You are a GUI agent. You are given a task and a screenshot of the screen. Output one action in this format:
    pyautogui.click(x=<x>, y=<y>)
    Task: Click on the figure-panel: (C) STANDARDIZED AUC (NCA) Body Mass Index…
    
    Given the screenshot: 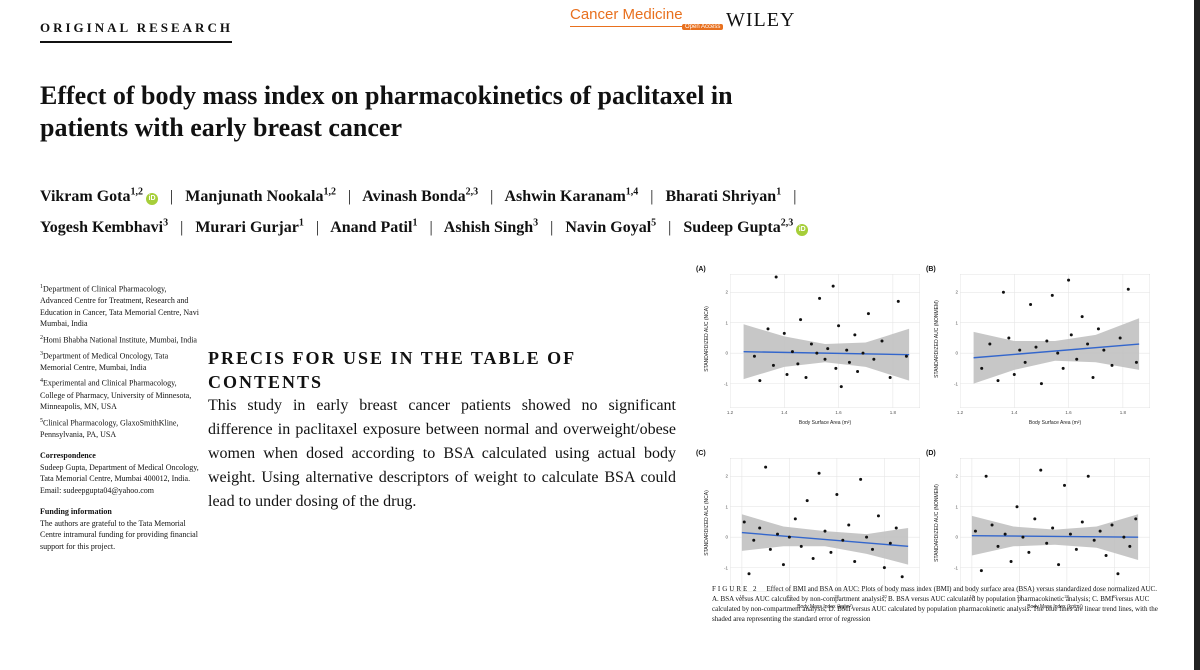 What is the action you would take?
    pyautogui.click(x=812, y=532)
    